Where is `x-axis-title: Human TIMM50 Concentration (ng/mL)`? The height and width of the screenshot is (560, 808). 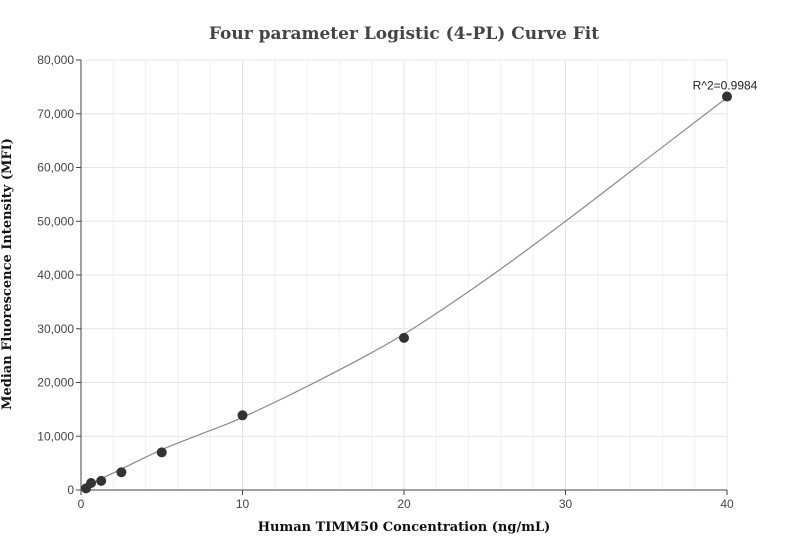
x-axis-title: Human TIMM50 Concentration (ng/mL) is located at coordinates (404, 527).